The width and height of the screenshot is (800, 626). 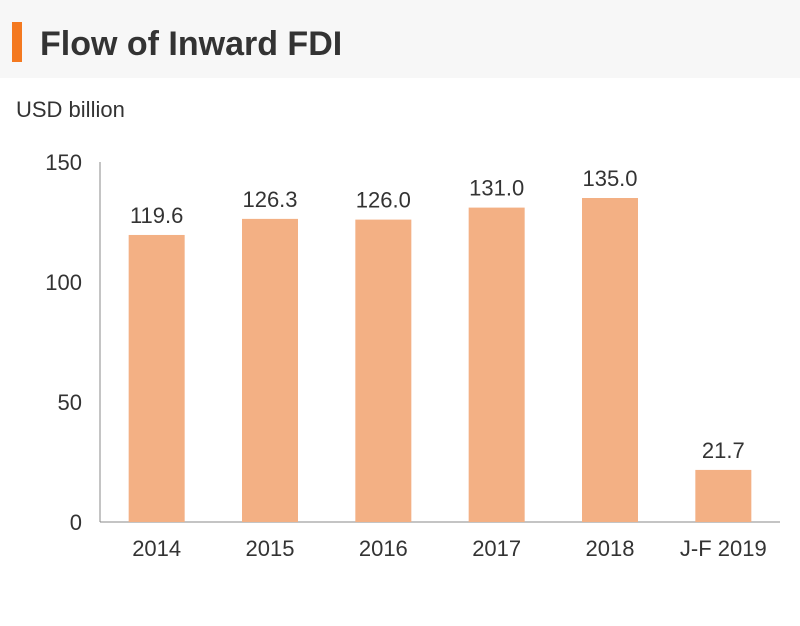 I want to click on data-label: 131.0, so click(x=496, y=188).